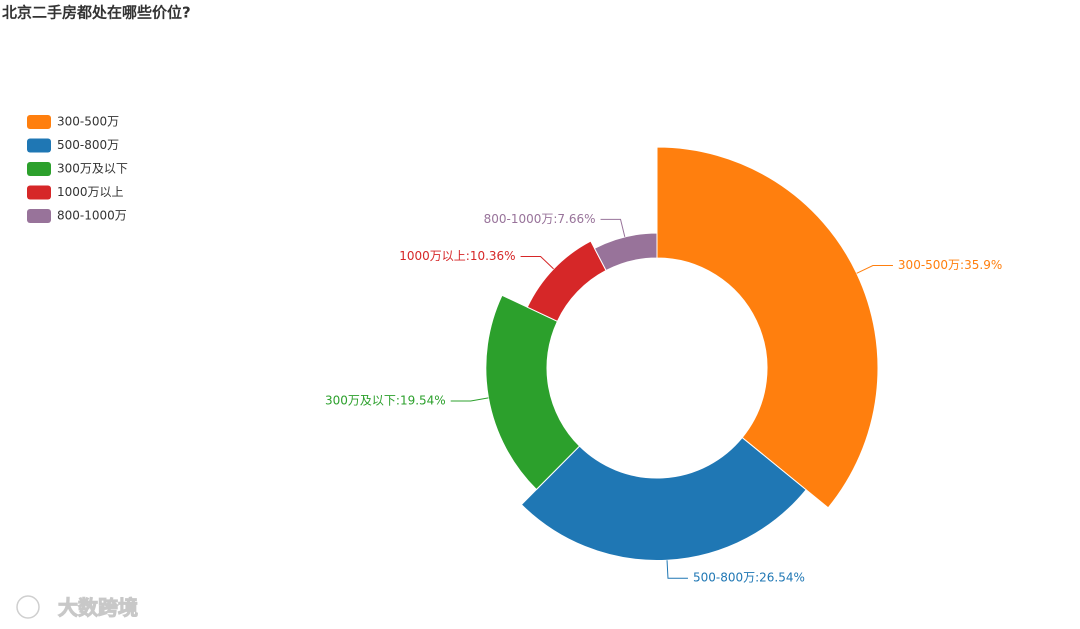 This screenshot has height=629, width=1080. Describe the element at coordinates (98, 608) in the screenshot. I see `watermark: 大数跨境` at that location.